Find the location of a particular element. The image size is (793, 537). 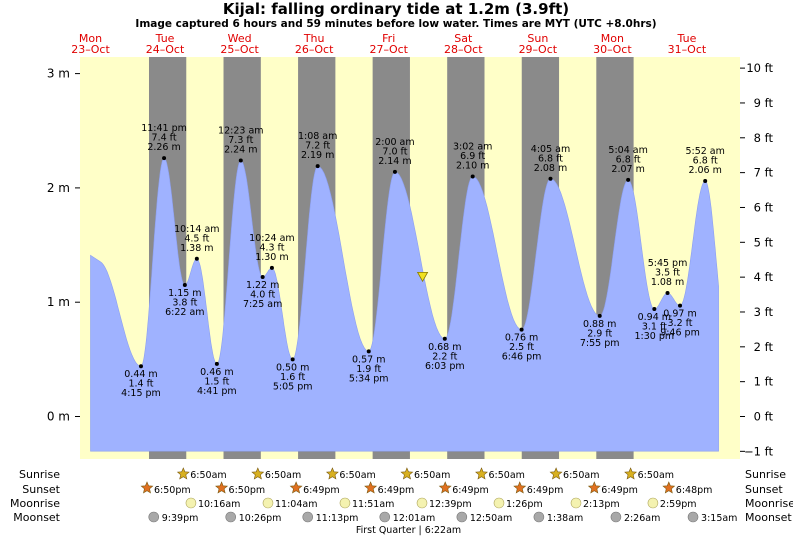

extreme-label-17: 0.88 m2.9 ft7:55 pm is located at coordinates (600, 334).